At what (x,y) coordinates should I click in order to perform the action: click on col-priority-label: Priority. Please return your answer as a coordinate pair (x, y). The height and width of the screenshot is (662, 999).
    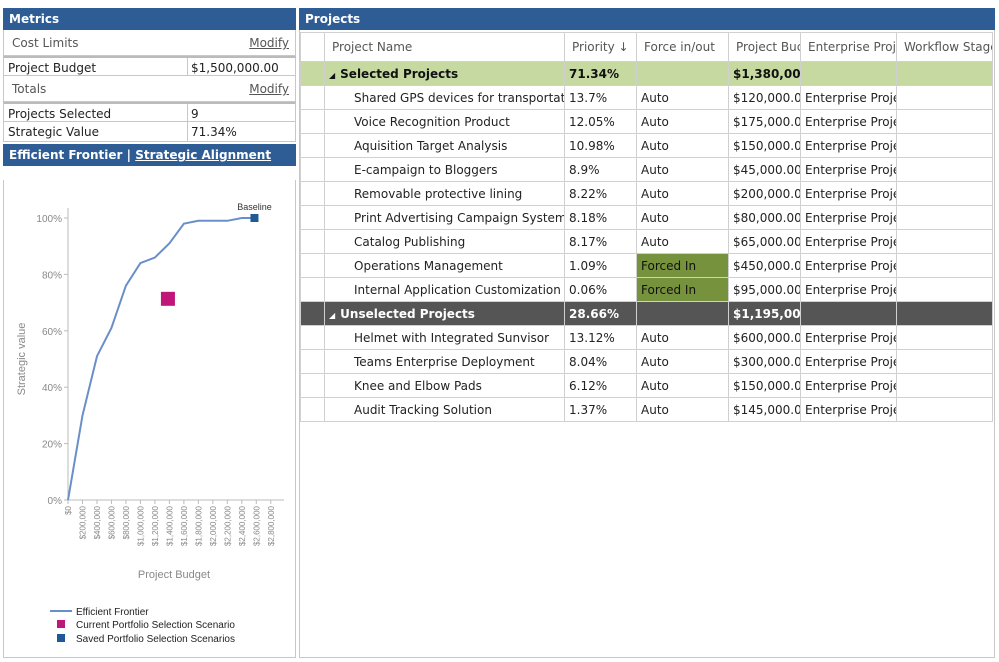
    Looking at the image, I should click on (593, 47).